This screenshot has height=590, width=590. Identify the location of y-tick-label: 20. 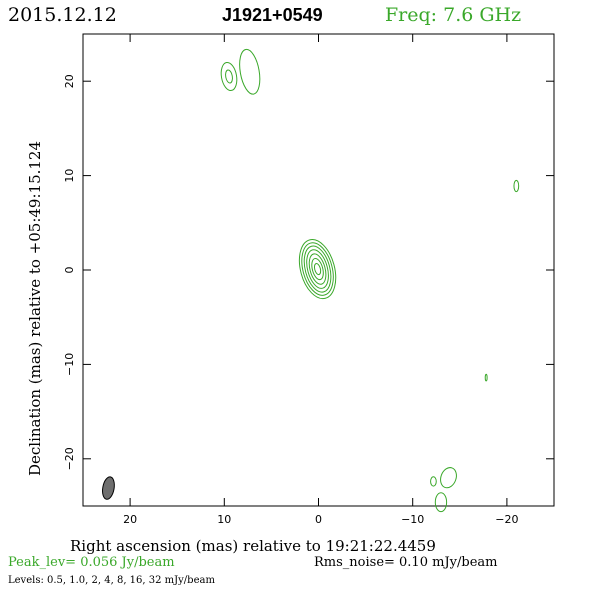
(69, 81).